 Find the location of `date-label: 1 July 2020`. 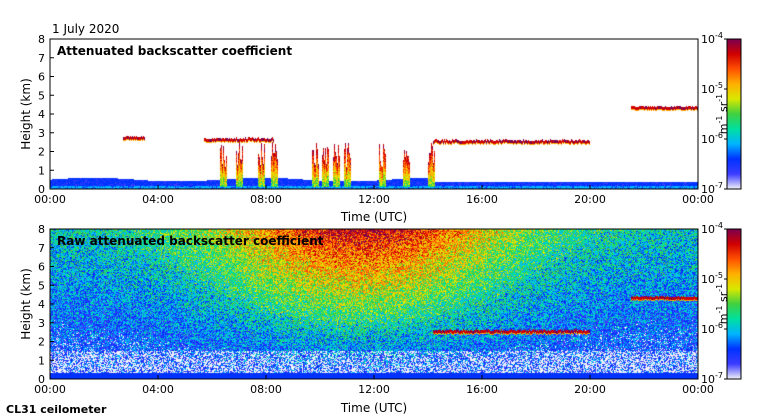

date-label: 1 July 2020 is located at coordinates (85, 29).